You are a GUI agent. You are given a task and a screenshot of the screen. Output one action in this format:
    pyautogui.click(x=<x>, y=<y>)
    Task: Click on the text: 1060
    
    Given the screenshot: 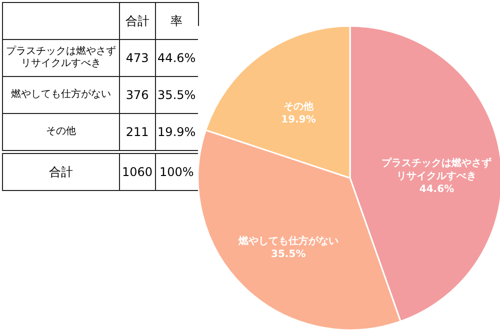 What is the action you would take?
    pyautogui.click(x=138, y=171)
    